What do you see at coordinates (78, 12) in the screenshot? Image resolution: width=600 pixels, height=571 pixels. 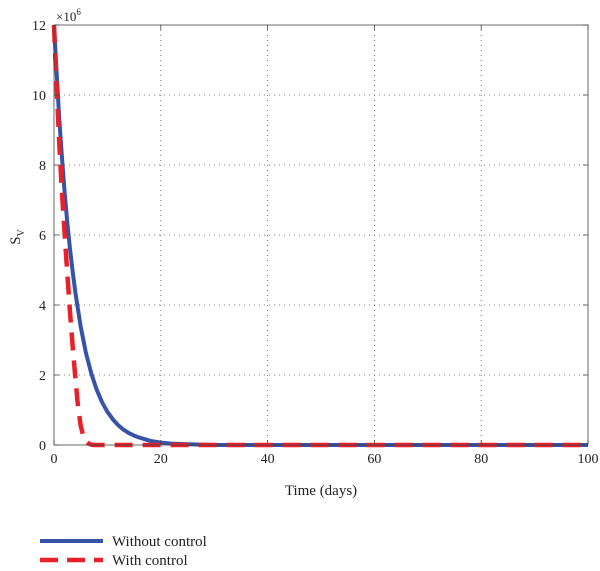 I see `y-multiplier-exponent: 6` at bounding box center [78, 12].